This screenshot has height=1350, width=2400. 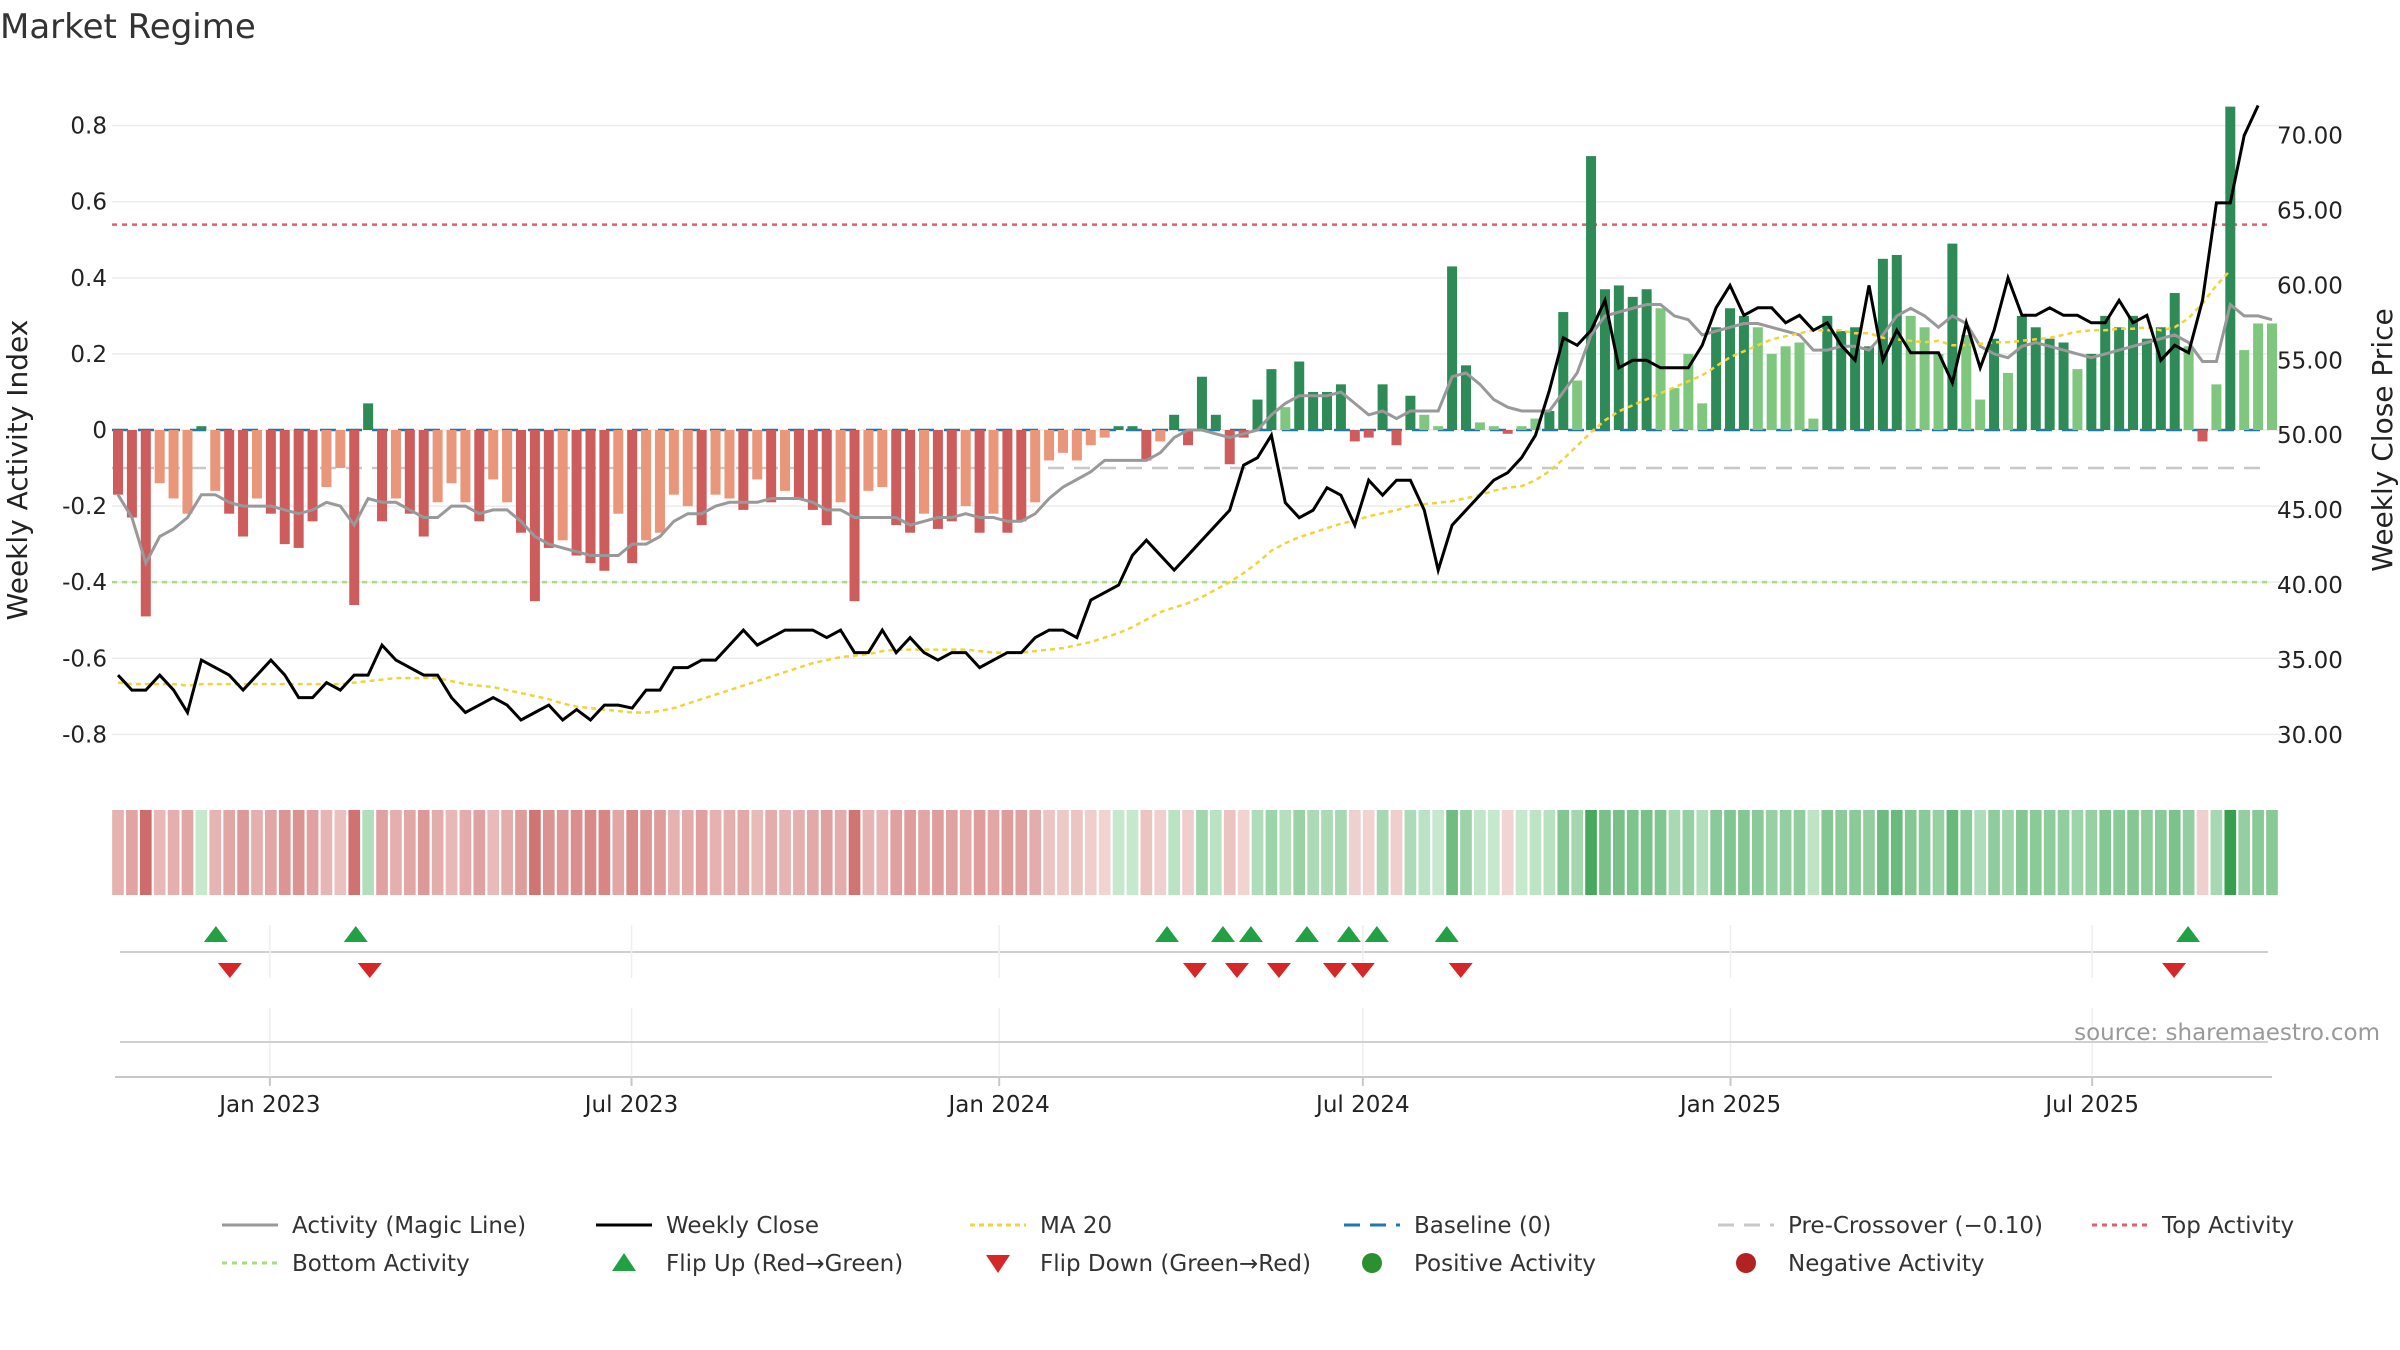 I want to click on bottom-panel, so click(x=1193, y=1043).